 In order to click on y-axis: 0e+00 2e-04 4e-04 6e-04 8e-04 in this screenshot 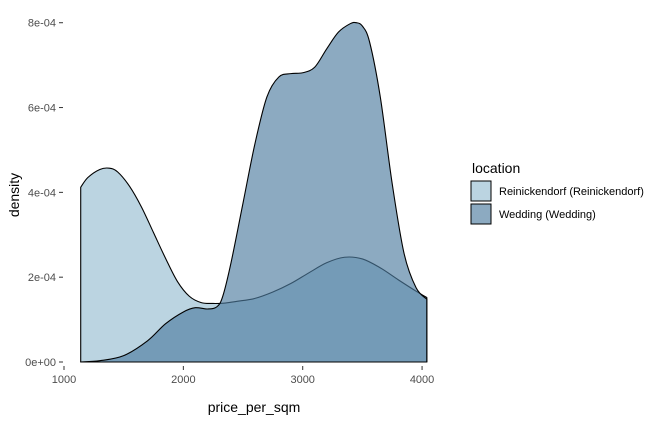, I will do `click(44, 193)`.